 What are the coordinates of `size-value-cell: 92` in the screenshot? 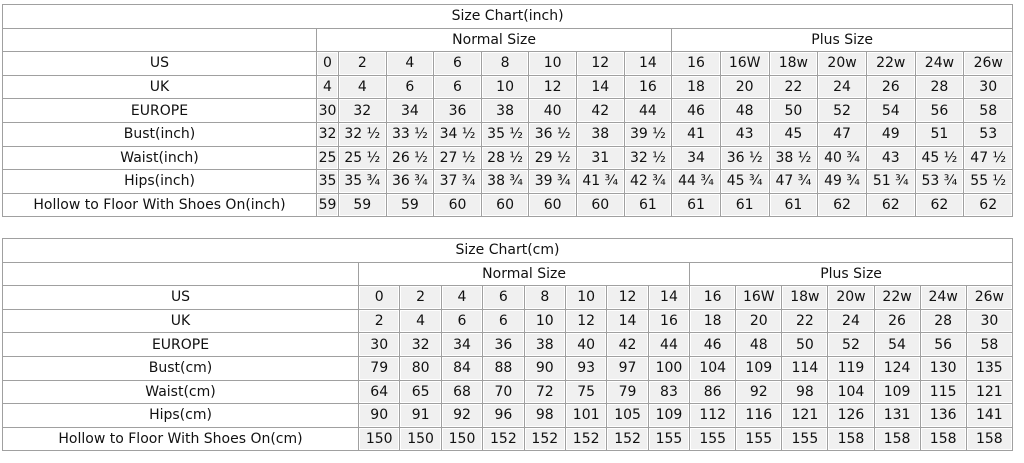 It's located at (462, 415).